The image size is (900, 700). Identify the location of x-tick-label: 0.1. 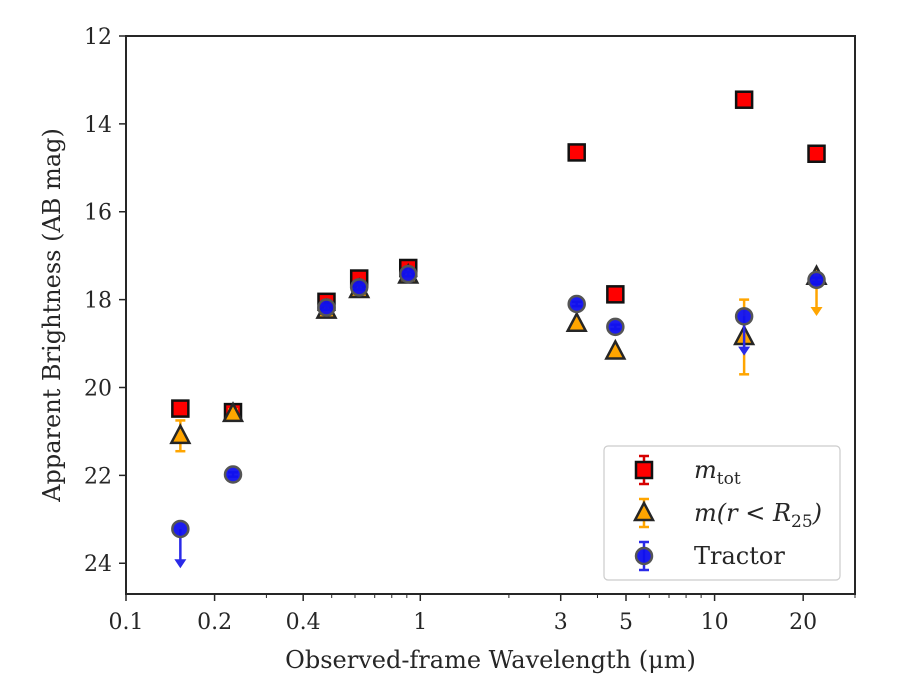
(126, 622).